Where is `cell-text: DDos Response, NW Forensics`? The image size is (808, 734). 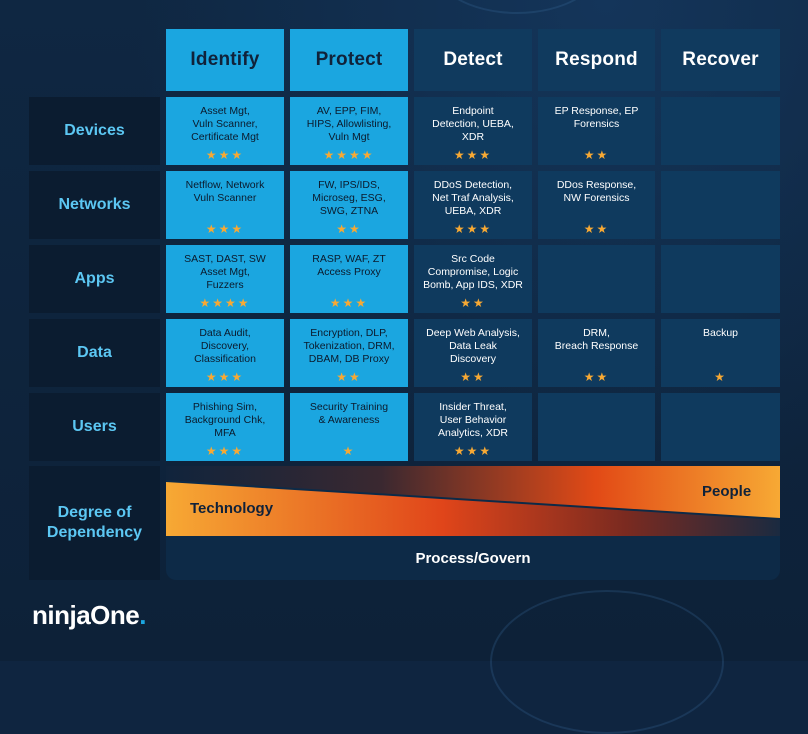
cell-text: DDos Response, NW Forensics is located at coordinates (596, 191).